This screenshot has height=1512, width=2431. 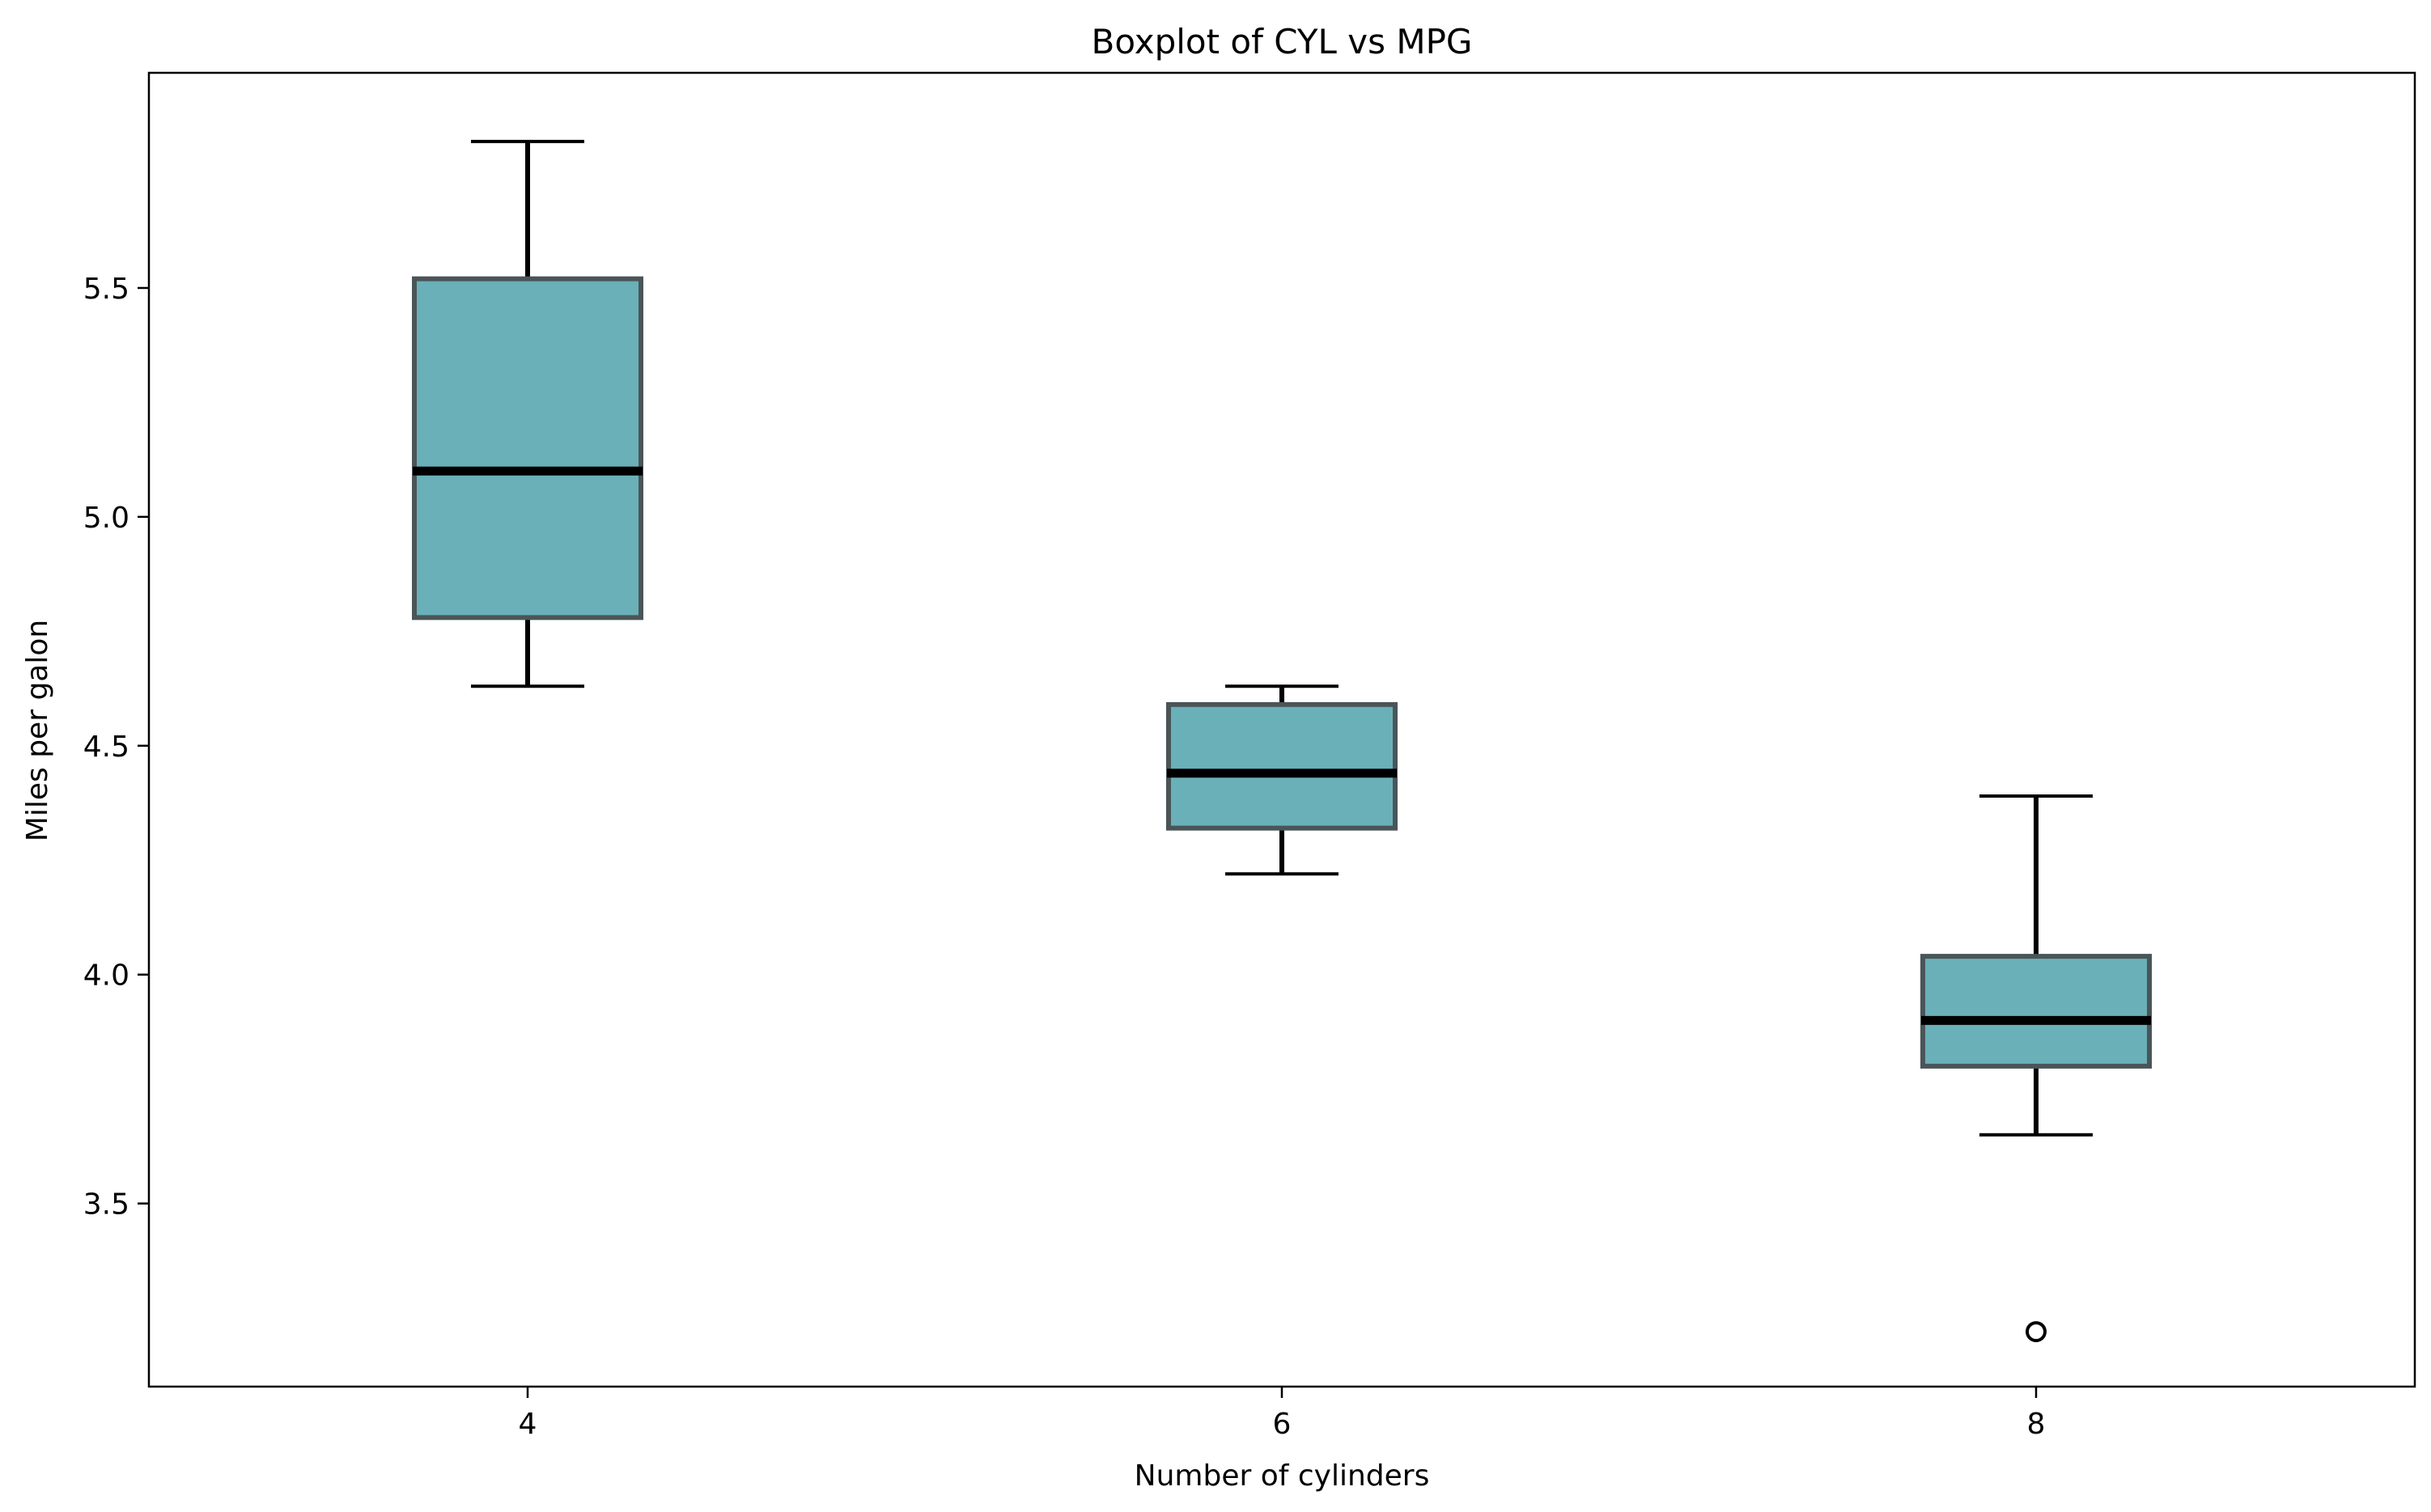 I want to click on x-tick-label: 4, so click(x=528, y=1424).